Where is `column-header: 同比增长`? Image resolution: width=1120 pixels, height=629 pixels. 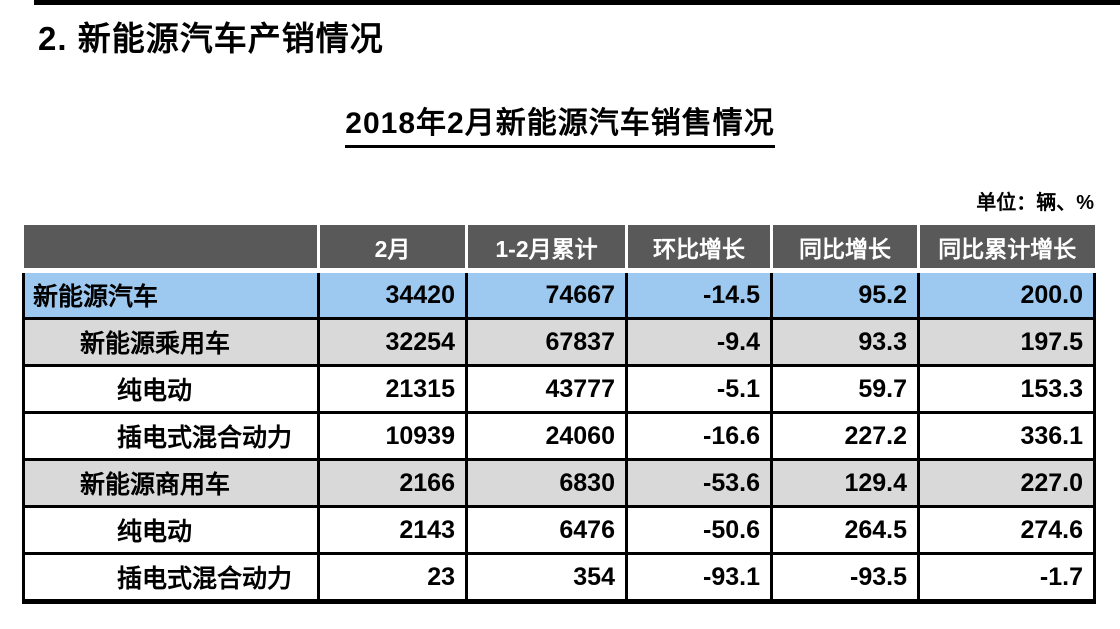
column-header: 同比增长 is located at coordinates (844, 249).